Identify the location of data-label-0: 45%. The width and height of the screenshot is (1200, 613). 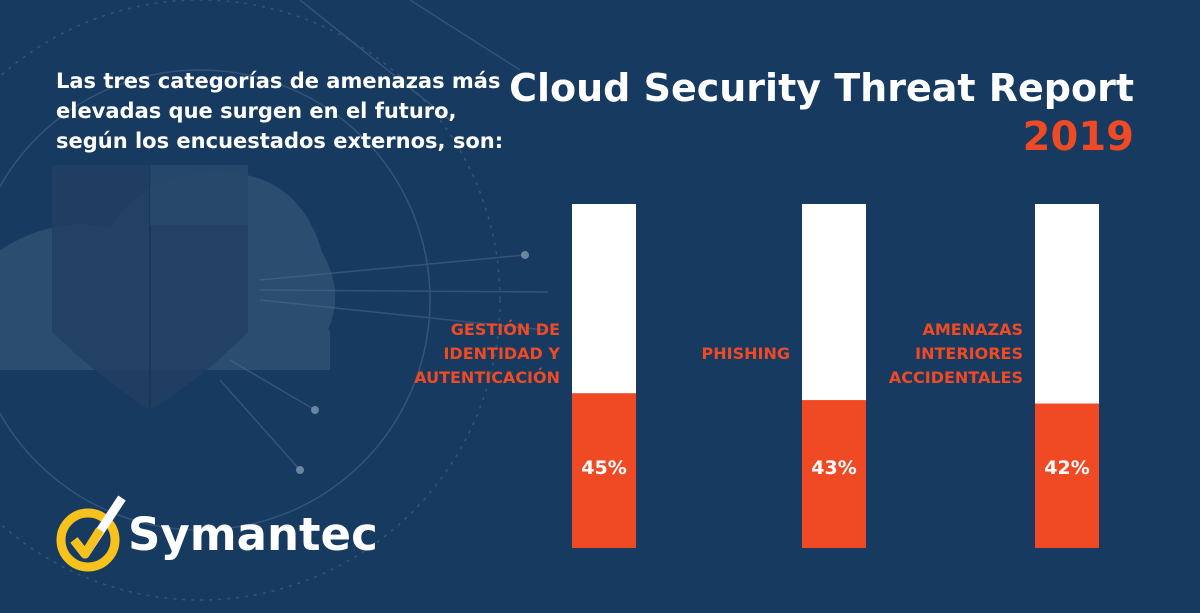
(603, 468).